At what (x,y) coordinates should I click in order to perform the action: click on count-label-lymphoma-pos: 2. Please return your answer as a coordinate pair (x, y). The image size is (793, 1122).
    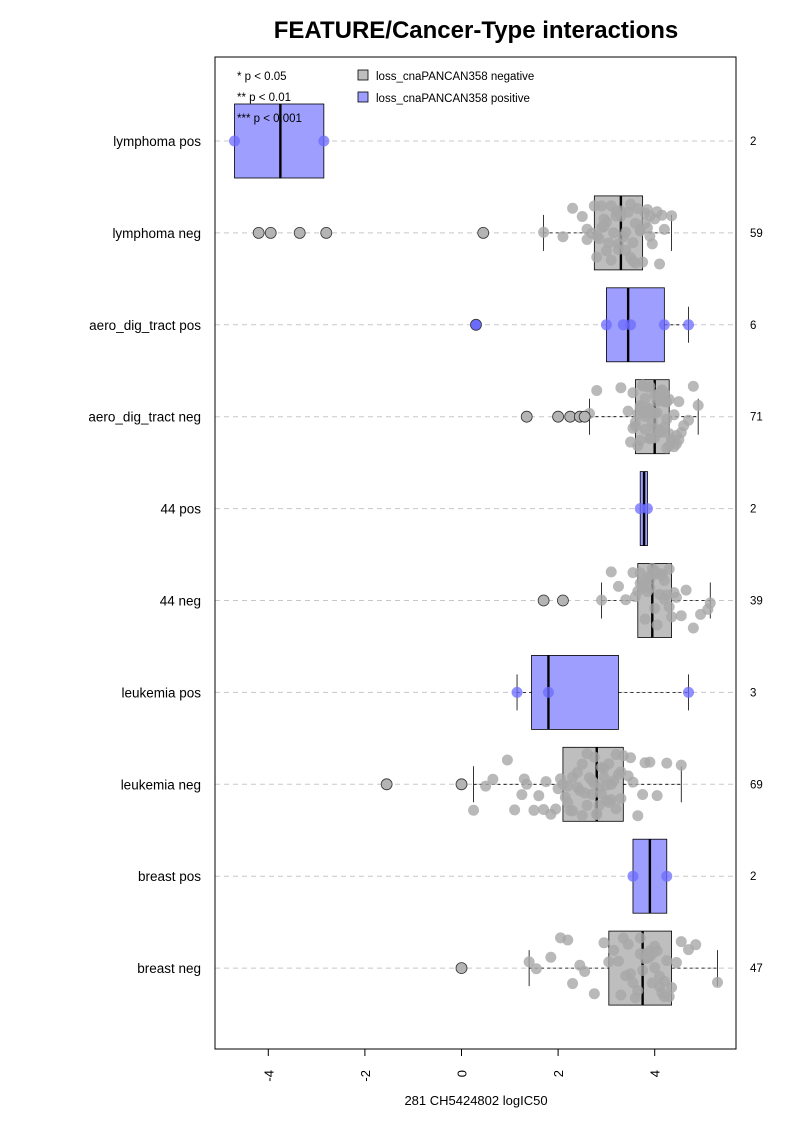
    Looking at the image, I should click on (753, 142).